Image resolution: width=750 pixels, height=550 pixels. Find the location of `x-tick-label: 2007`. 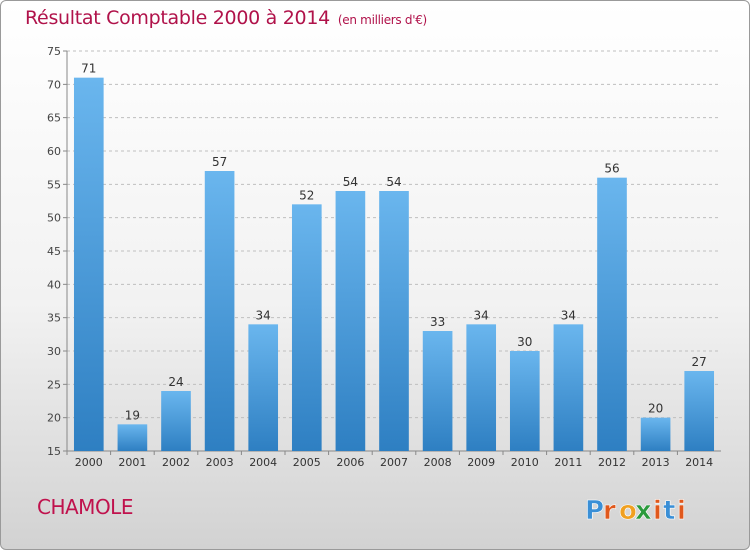

x-tick-label: 2007 is located at coordinates (394, 462).